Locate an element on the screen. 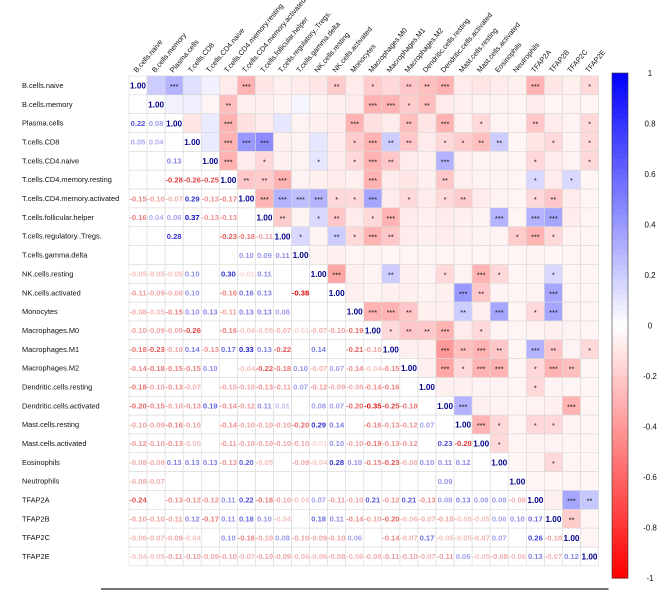  correlation-value: 0.19 is located at coordinates (210, 406).